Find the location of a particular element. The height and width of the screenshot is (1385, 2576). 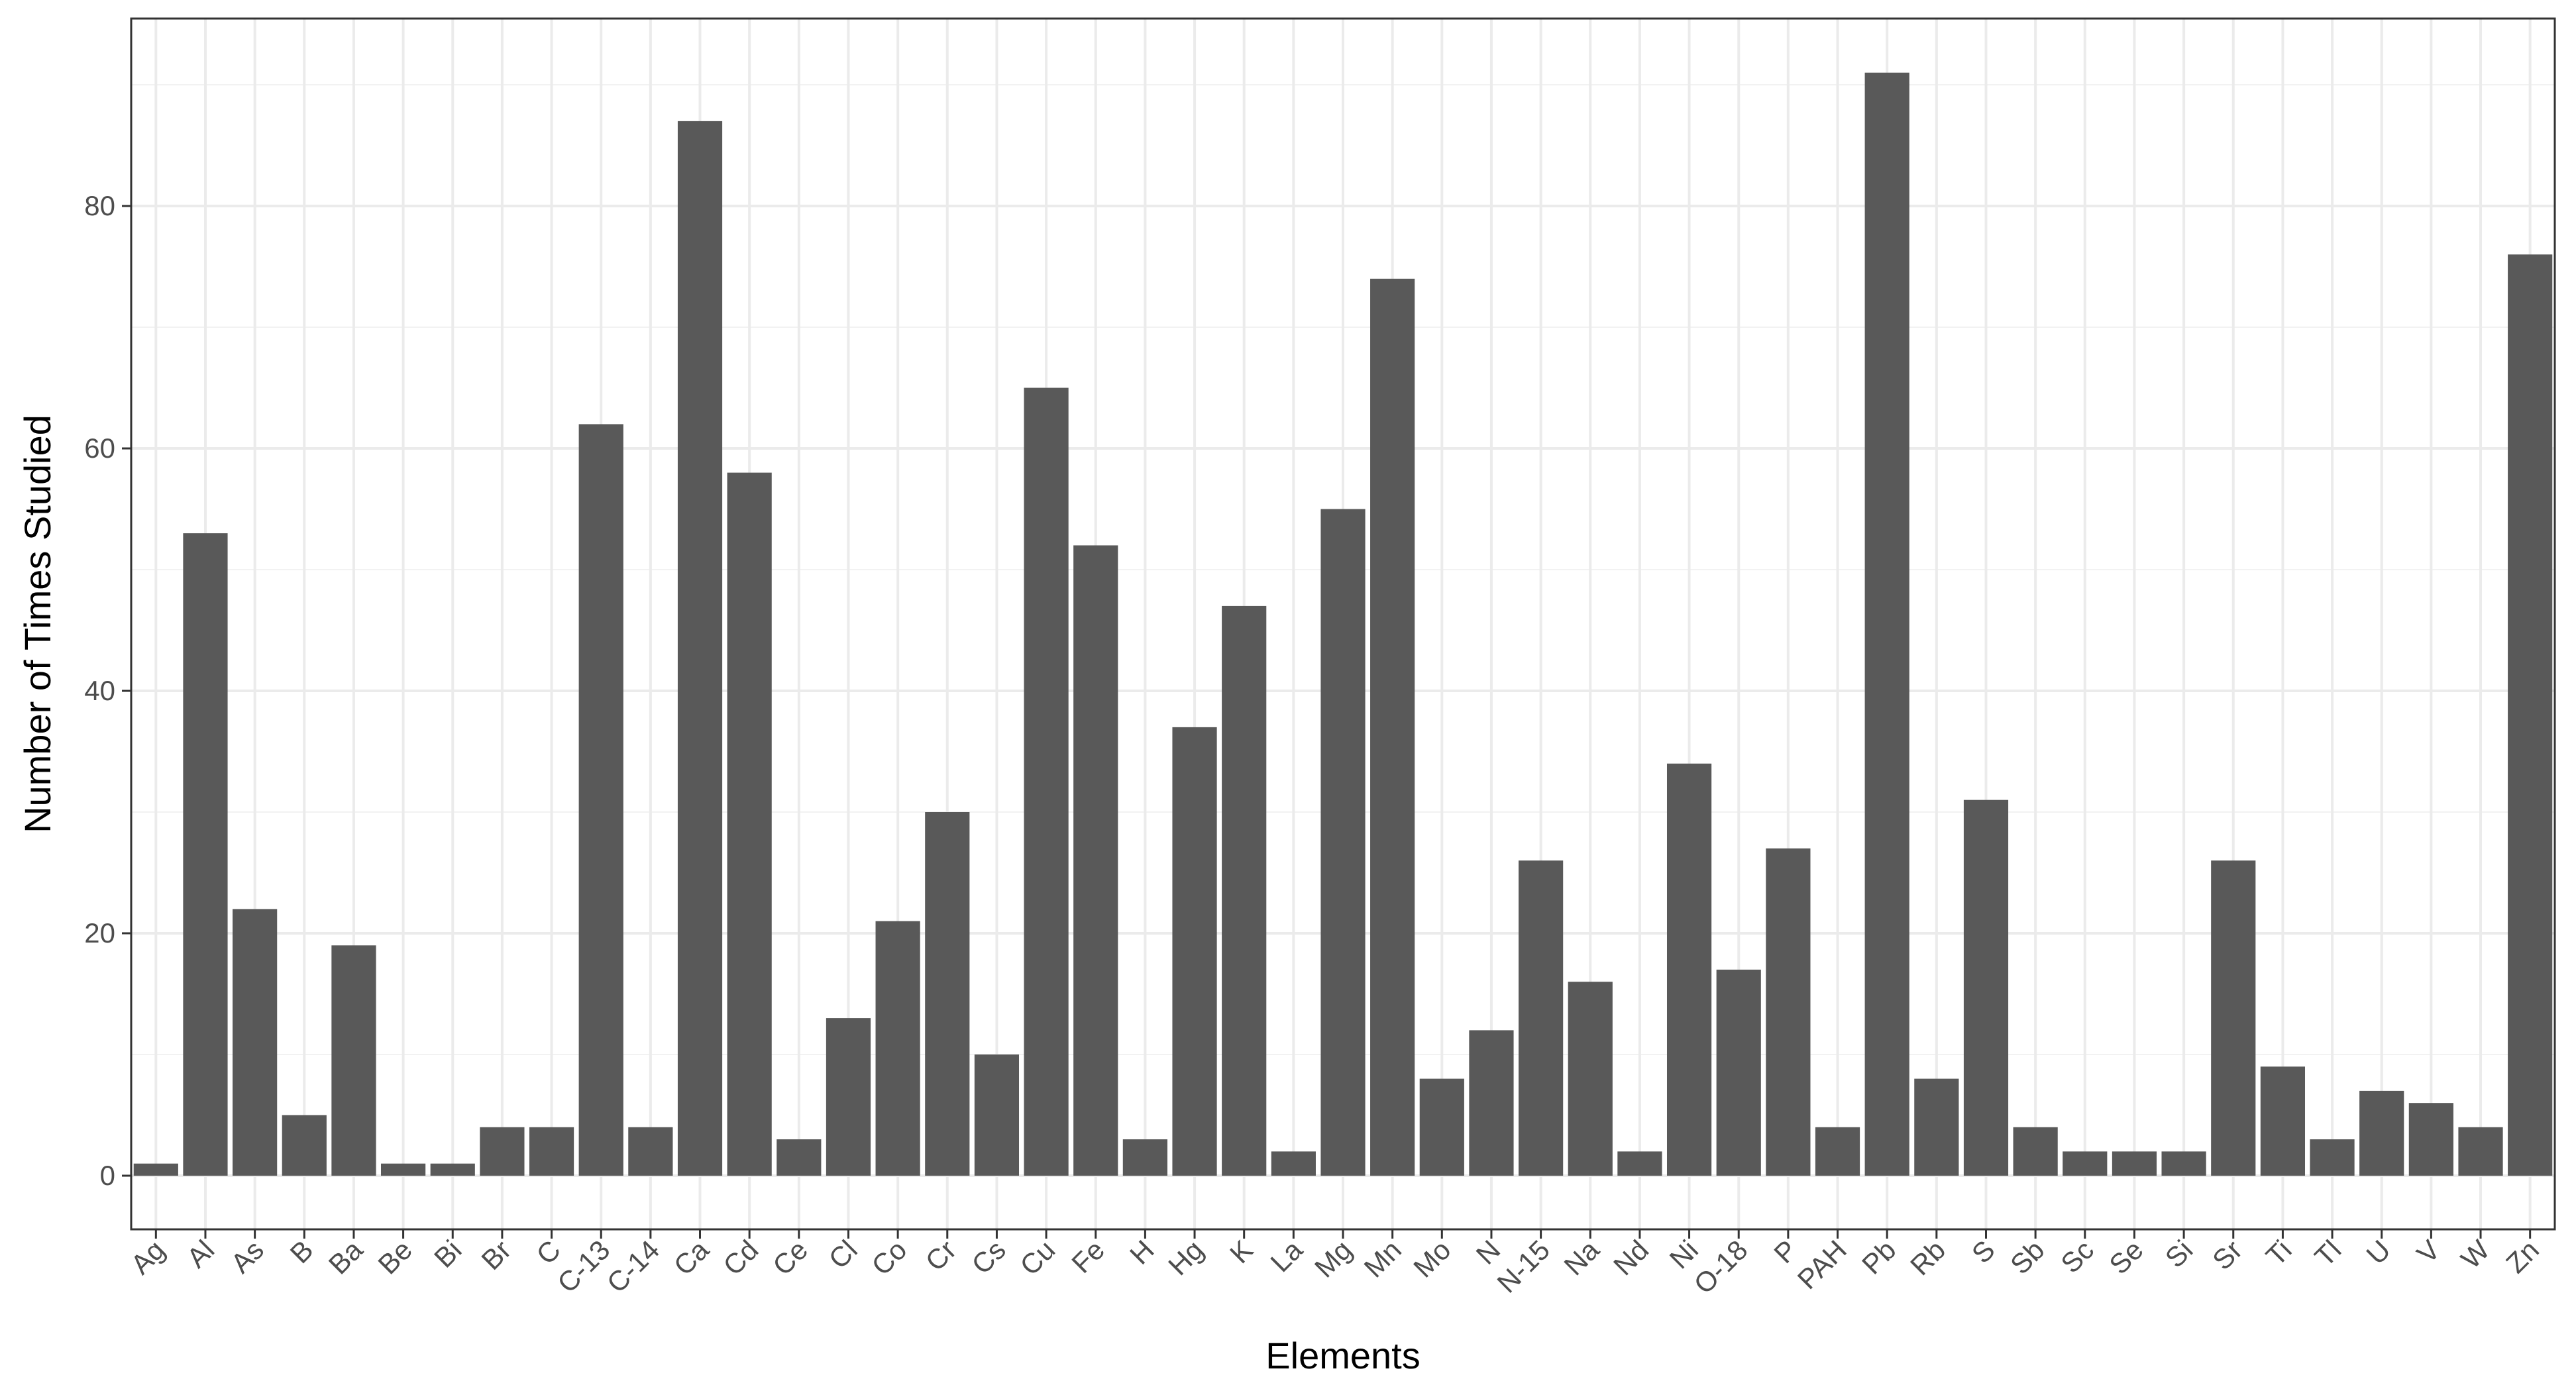

bar-h is located at coordinates (1144, 1157).